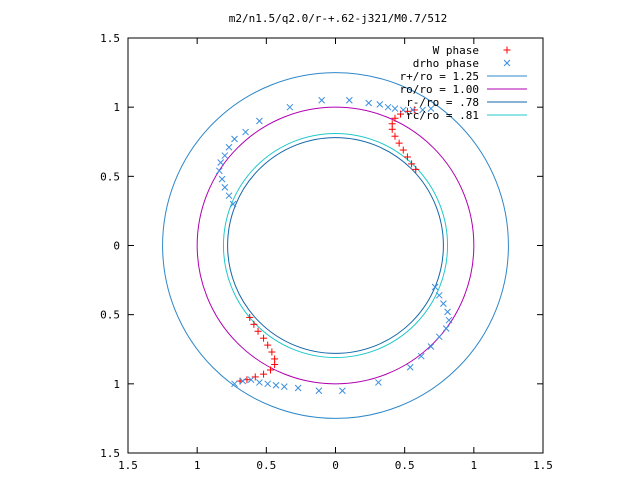 The height and width of the screenshot is (480, 640). I want to click on legend-label: r+/ro = 1.25, so click(439, 76).